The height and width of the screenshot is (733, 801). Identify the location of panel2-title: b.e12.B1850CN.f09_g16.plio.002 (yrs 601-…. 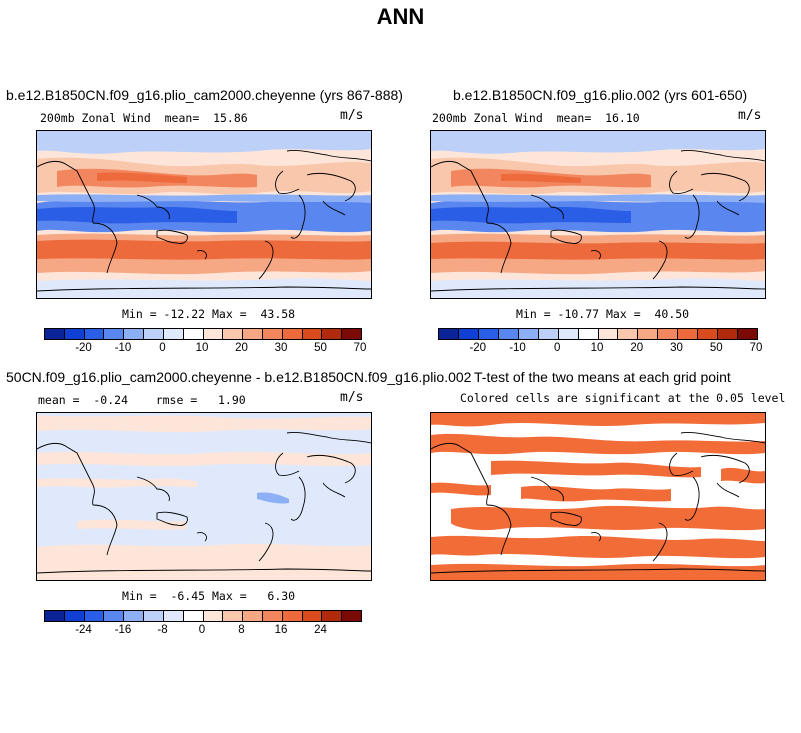
(600, 95).